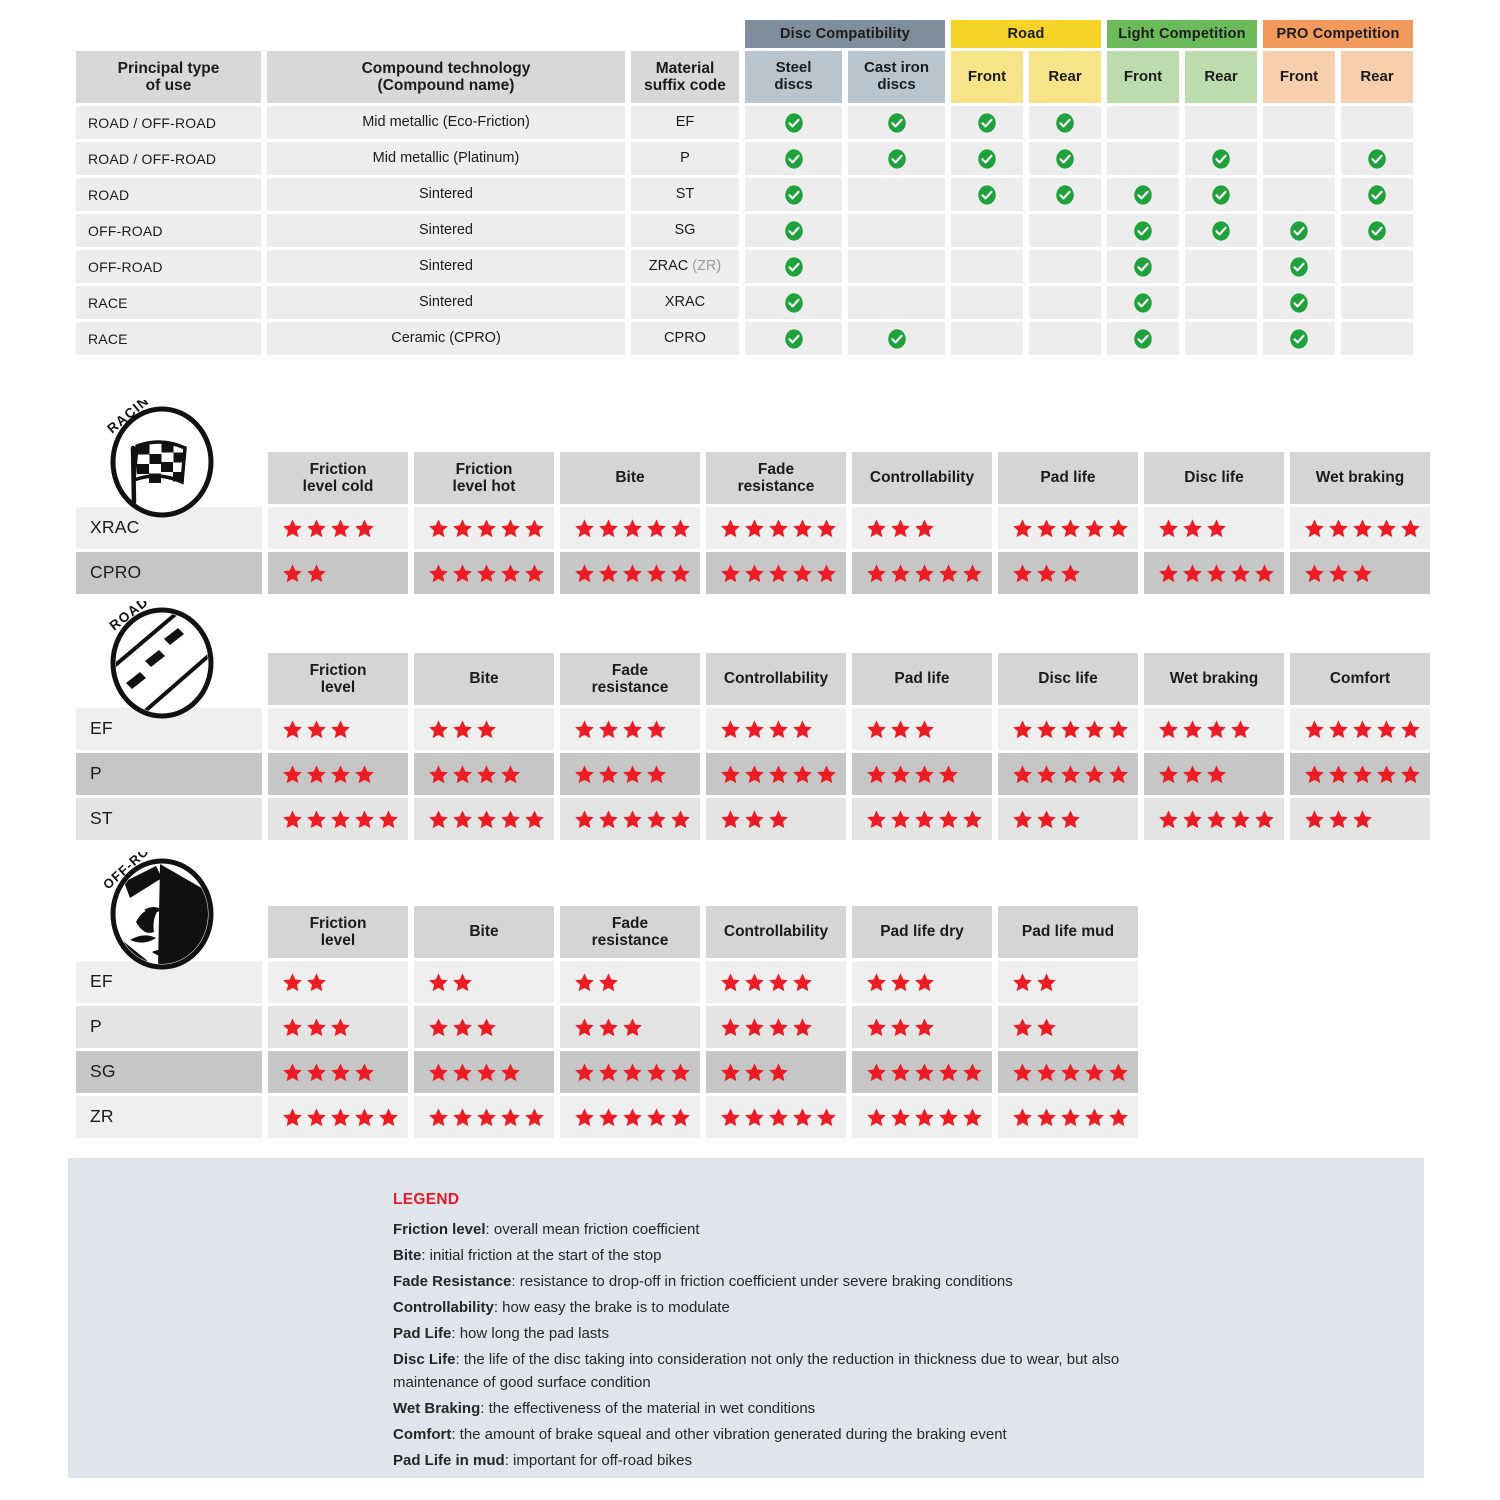 The height and width of the screenshot is (1500, 1500). I want to click on rating-cell-cpro-c6, so click(1214, 573).